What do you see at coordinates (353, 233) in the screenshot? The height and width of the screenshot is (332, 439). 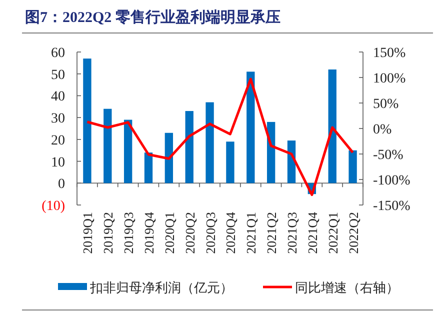 I see `x-tick-label: 2022Q2` at bounding box center [353, 233].